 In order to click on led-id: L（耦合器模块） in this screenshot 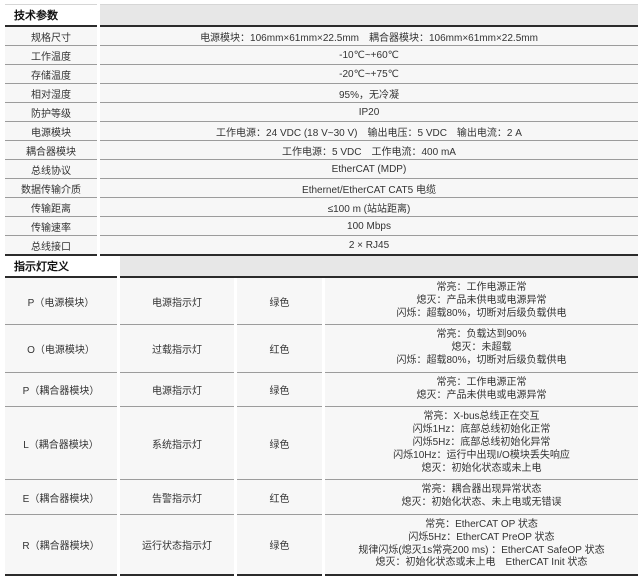, I will do `click(61, 444)`.